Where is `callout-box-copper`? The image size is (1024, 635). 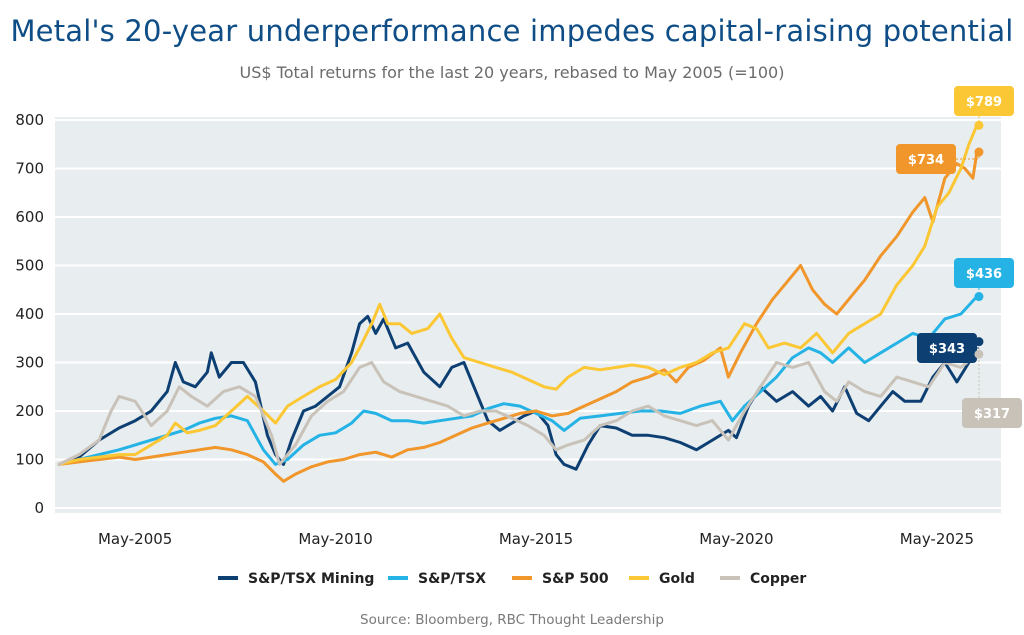
callout-box-copper is located at coordinates (992, 413).